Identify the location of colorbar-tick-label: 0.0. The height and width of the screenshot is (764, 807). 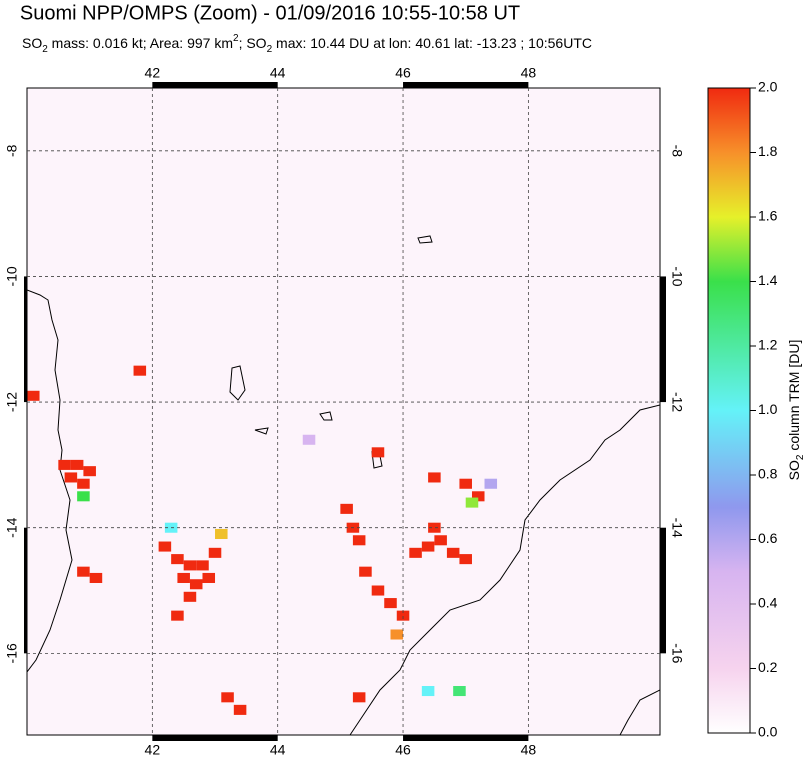
(768, 732).